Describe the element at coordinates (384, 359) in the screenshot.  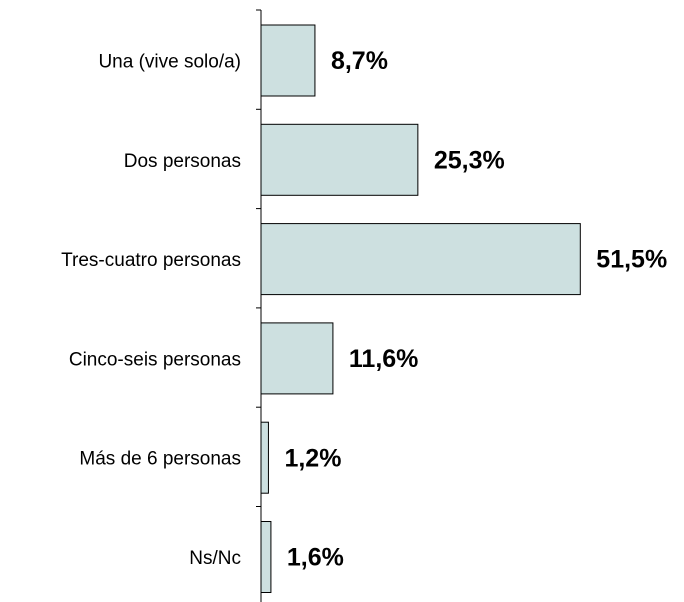
I see `value-label: 11,6%` at that location.